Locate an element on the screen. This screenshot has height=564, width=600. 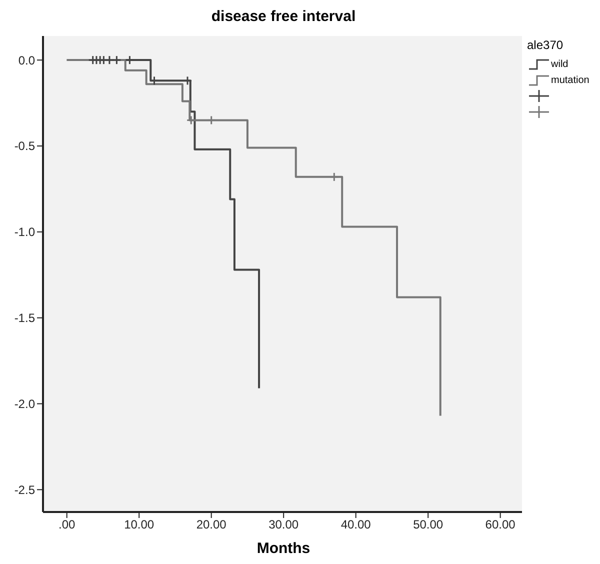
x-tick-label: .00 is located at coordinates (67, 525).